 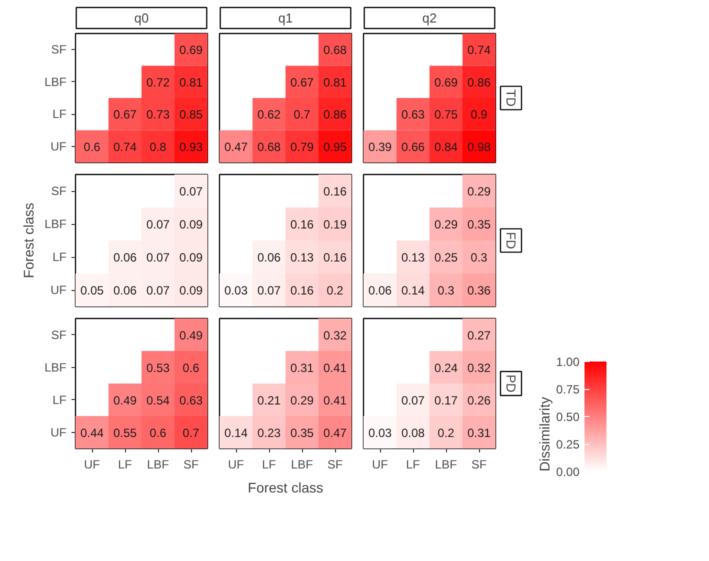 What do you see at coordinates (141, 18) in the screenshot?
I see `chart-title: q0` at bounding box center [141, 18].